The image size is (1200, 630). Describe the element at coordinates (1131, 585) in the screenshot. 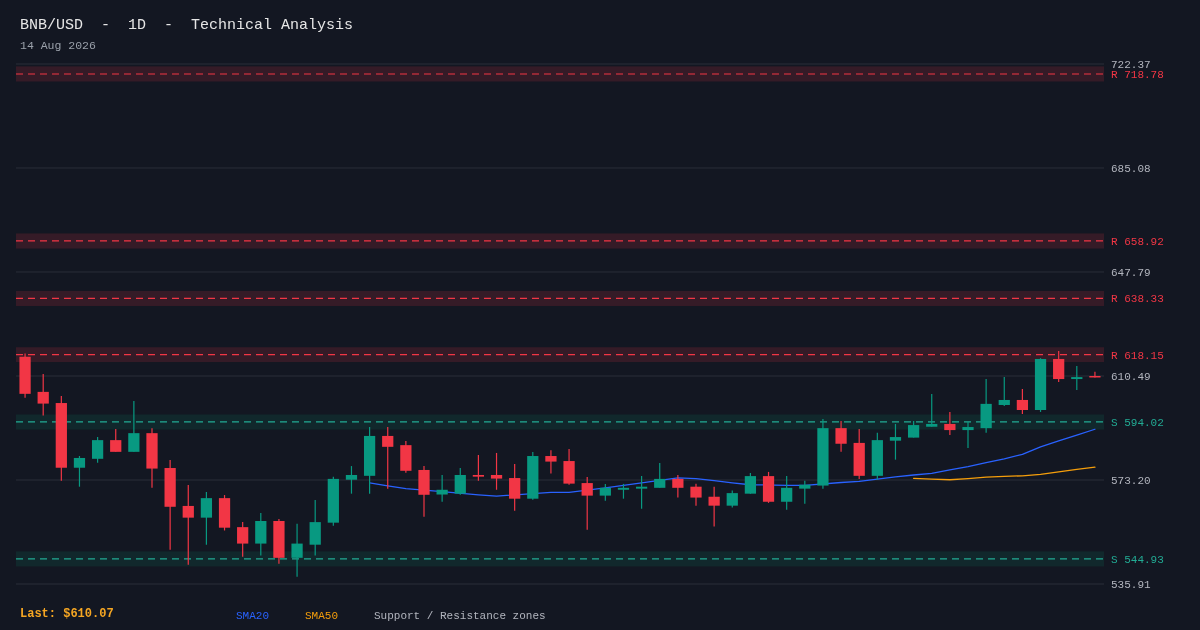

I see `y-tick-label: 535.91` at that location.